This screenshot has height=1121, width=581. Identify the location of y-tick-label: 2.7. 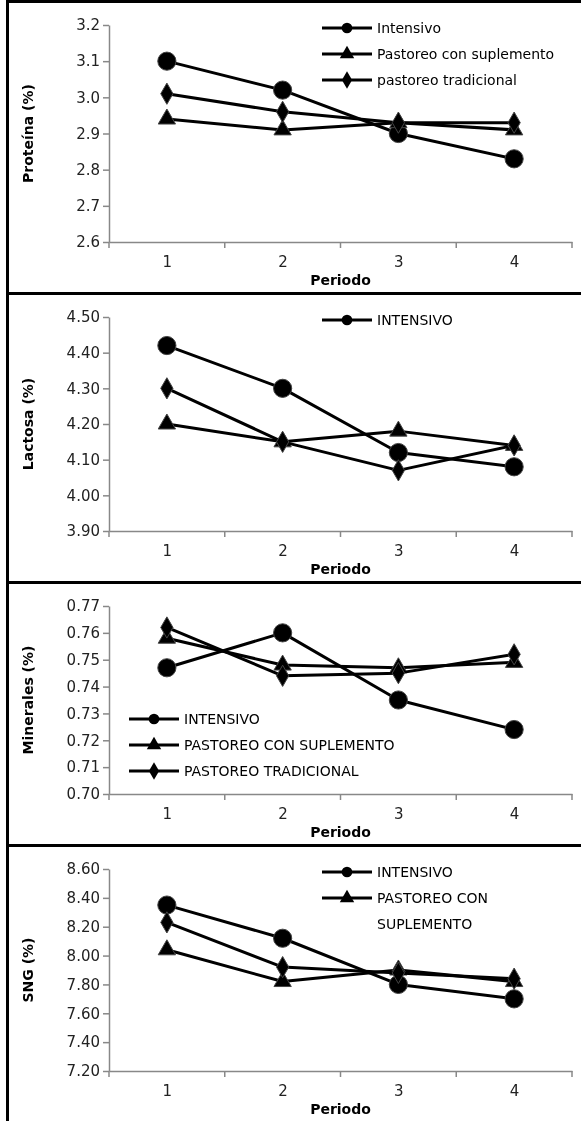
(88, 206).